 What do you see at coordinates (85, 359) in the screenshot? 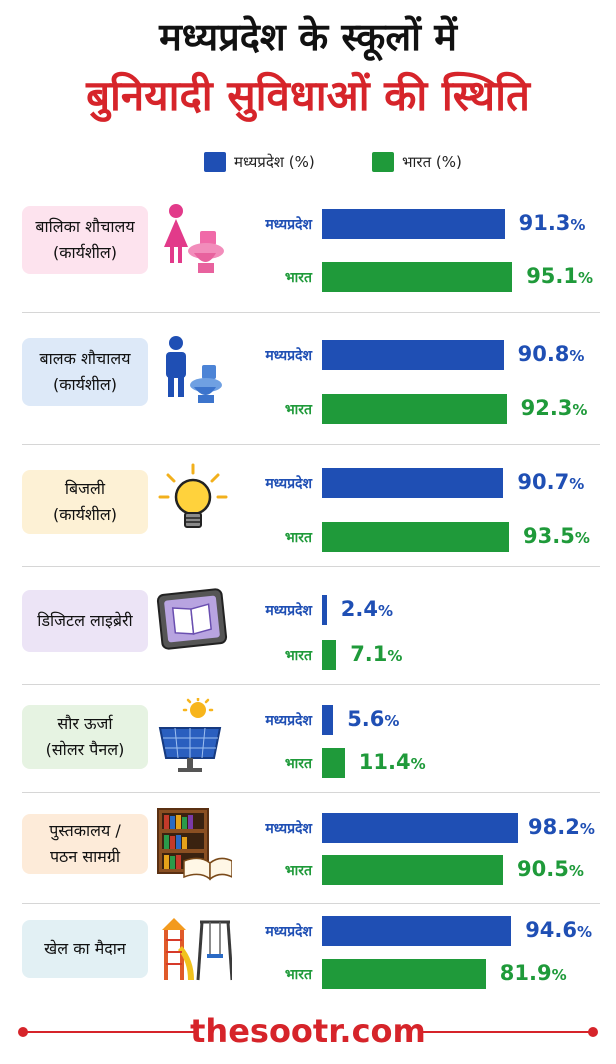
I see `category-label: बालक शौचालय` at bounding box center [85, 359].